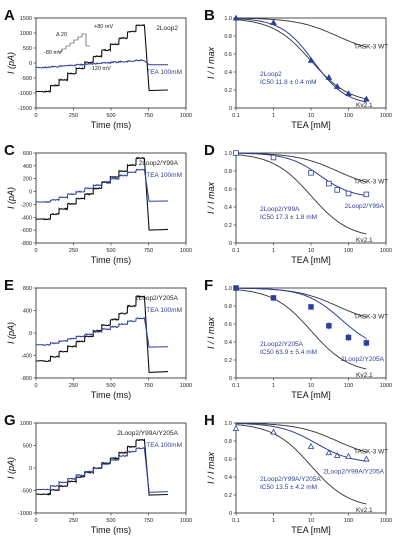 The height and width of the screenshot is (550, 402). I want to click on panel-c-y-tick-label: 600, so click(27, 154).